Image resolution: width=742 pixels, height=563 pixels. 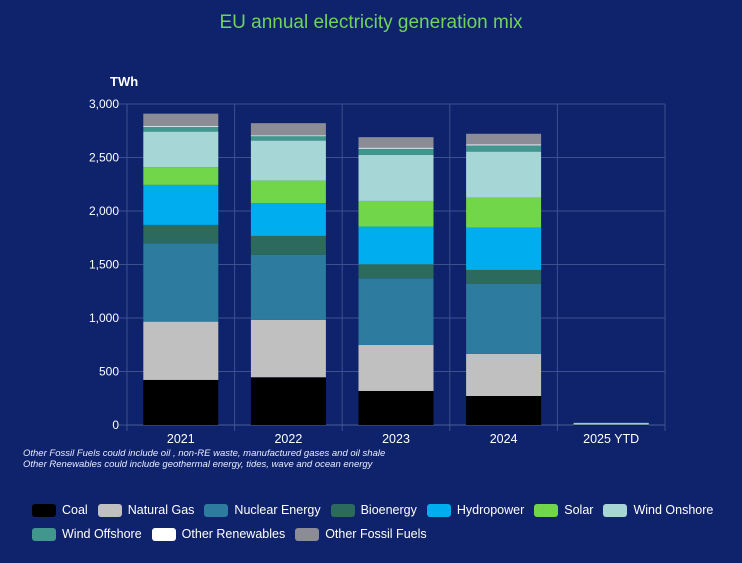 What do you see at coordinates (104, 104) in the screenshot?
I see `y-tick-label: 3,000` at bounding box center [104, 104].